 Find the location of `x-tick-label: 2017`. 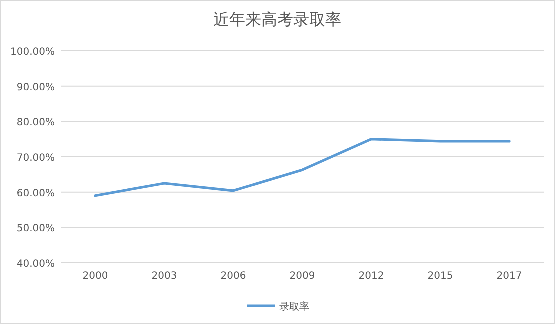

x-tick-label: 2017 is located at coordinates (509, 276).